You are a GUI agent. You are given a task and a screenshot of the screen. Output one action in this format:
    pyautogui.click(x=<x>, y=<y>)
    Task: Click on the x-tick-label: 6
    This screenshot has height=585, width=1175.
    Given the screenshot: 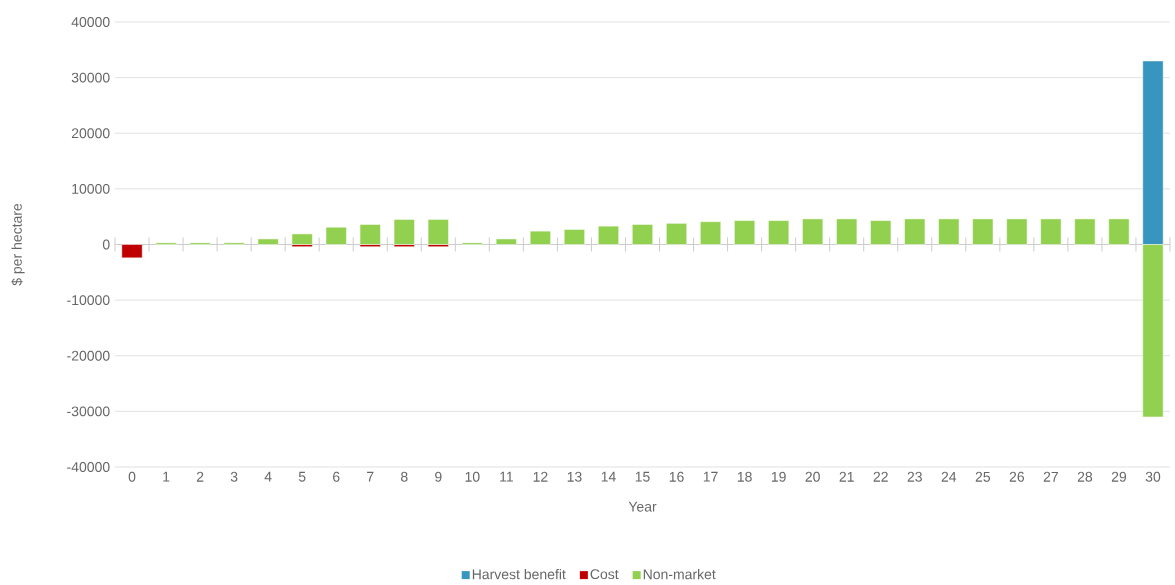 What is the action you would take?
    pyautogui.click(x=336, y=476)
    